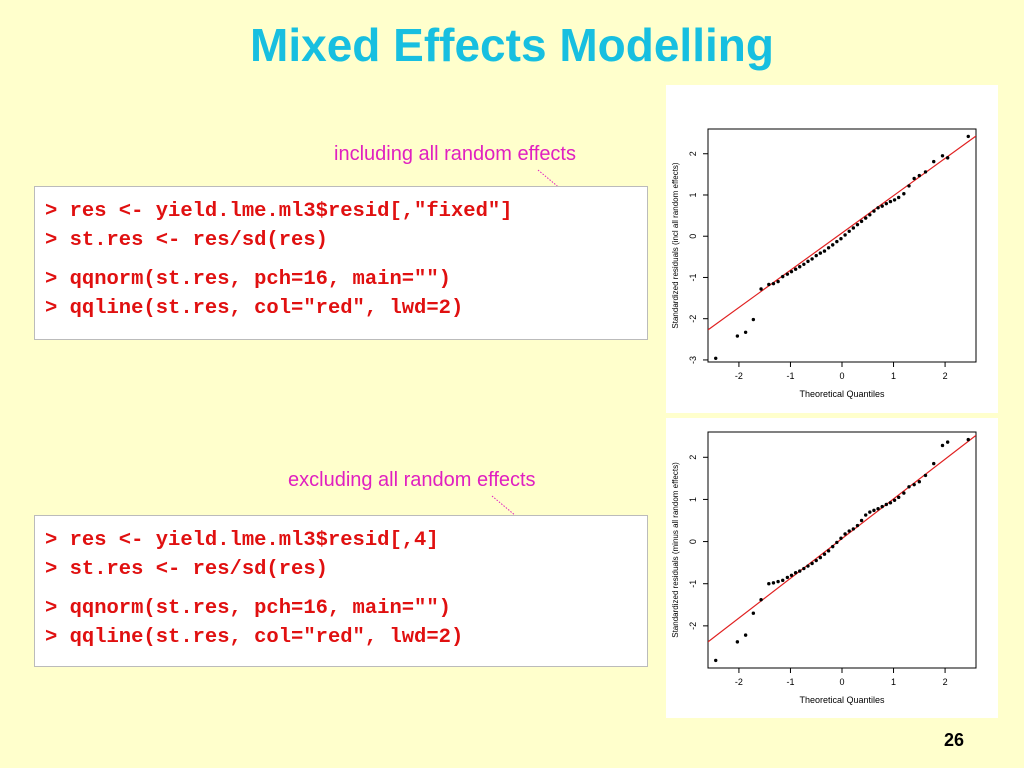 Image resolution: width=1024 pixels, height=768 pixels. I want to click on qq-line, so click(842, 233).